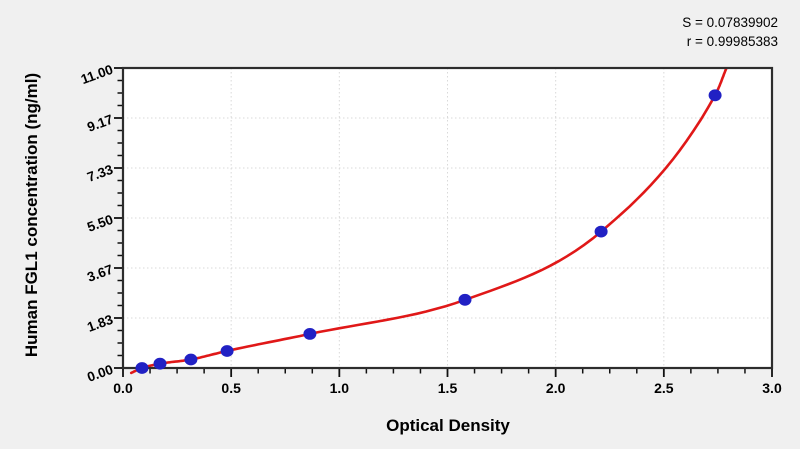  What do you see at coordinates (448, 425) in the screenshot?
I see `x-axis-title: Optical Density` at bounding box center [448, 425].